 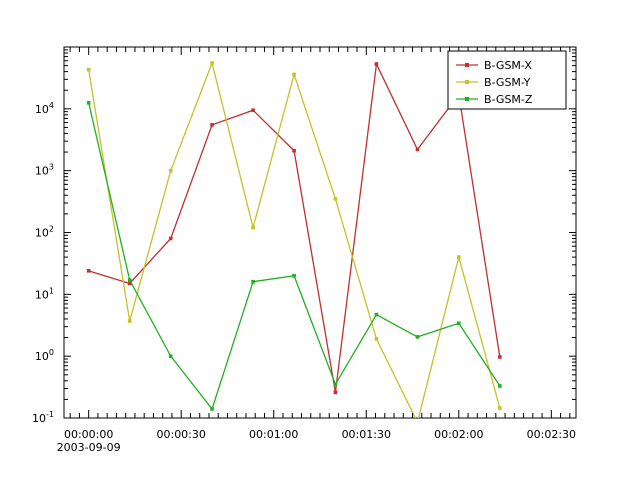 I want to click on x-axis-date-label: 2003-09-09, so click(x=89, y=447).